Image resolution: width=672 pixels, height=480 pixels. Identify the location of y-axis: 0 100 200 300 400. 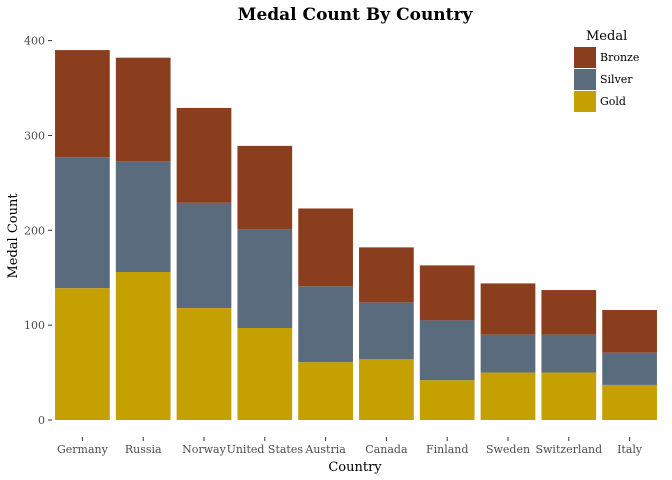
(38, 231).